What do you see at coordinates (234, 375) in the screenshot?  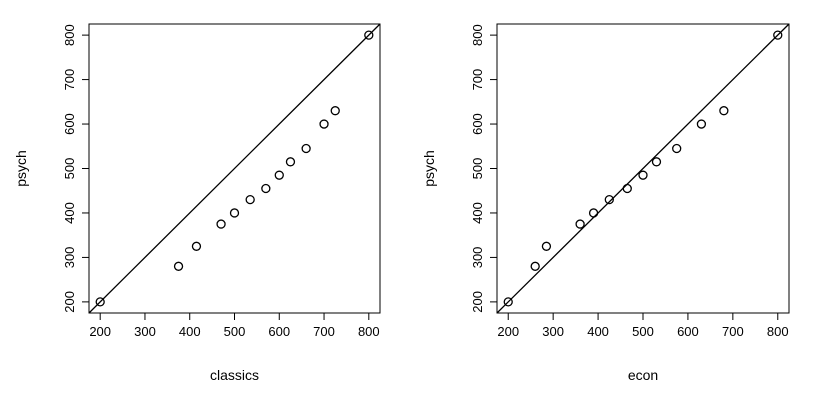 I see `x-axis-title: classics` at bounding box center [234, 375].